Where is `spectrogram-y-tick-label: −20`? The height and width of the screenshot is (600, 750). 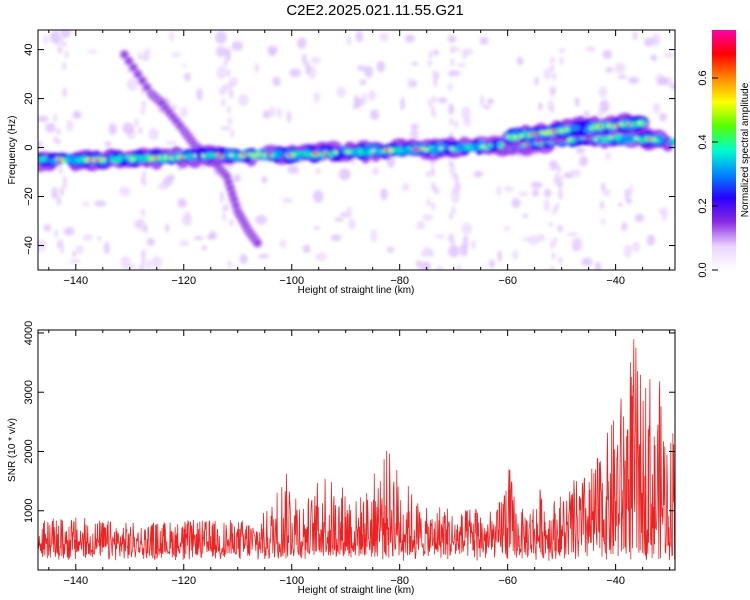
spectrogram-y-tick-label: −20 is located at coordinates (29, 196).